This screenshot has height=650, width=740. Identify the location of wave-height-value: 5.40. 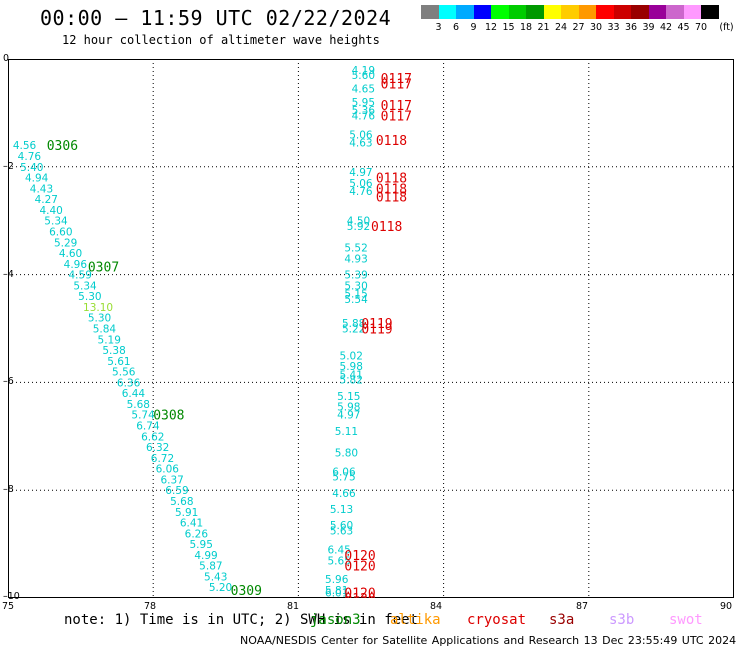
(31, 168).